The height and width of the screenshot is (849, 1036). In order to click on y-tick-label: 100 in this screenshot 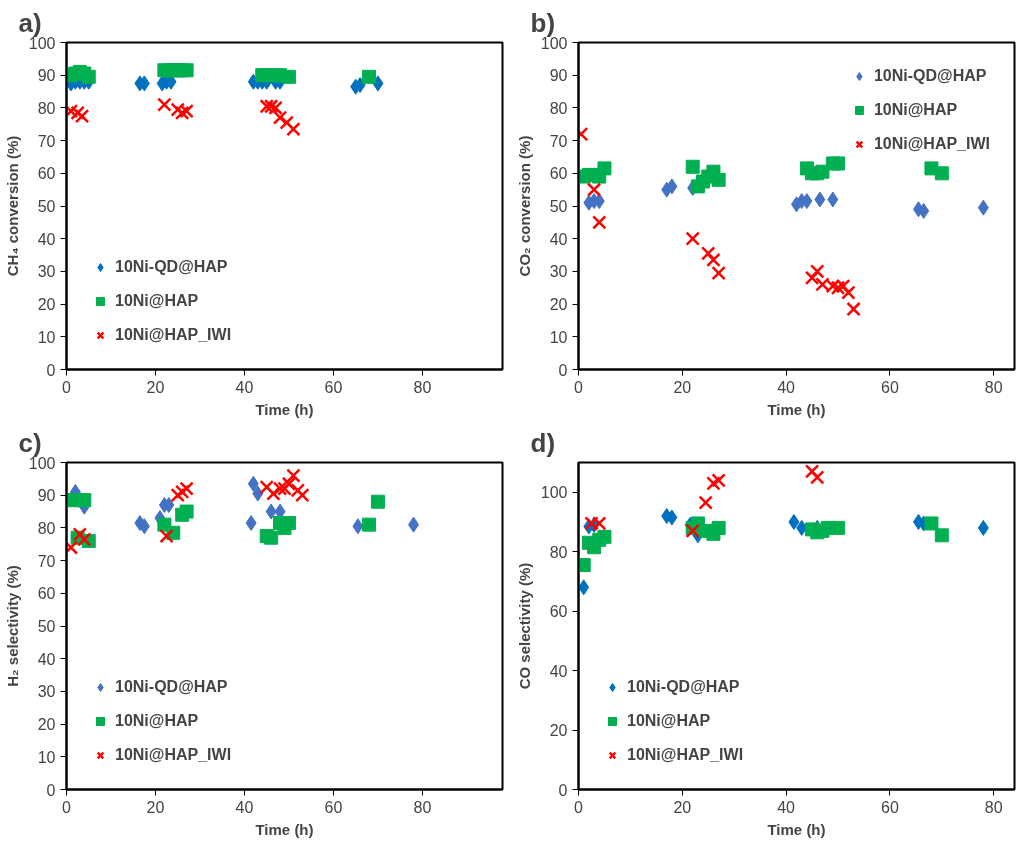, I will do `click(554, 493)`.